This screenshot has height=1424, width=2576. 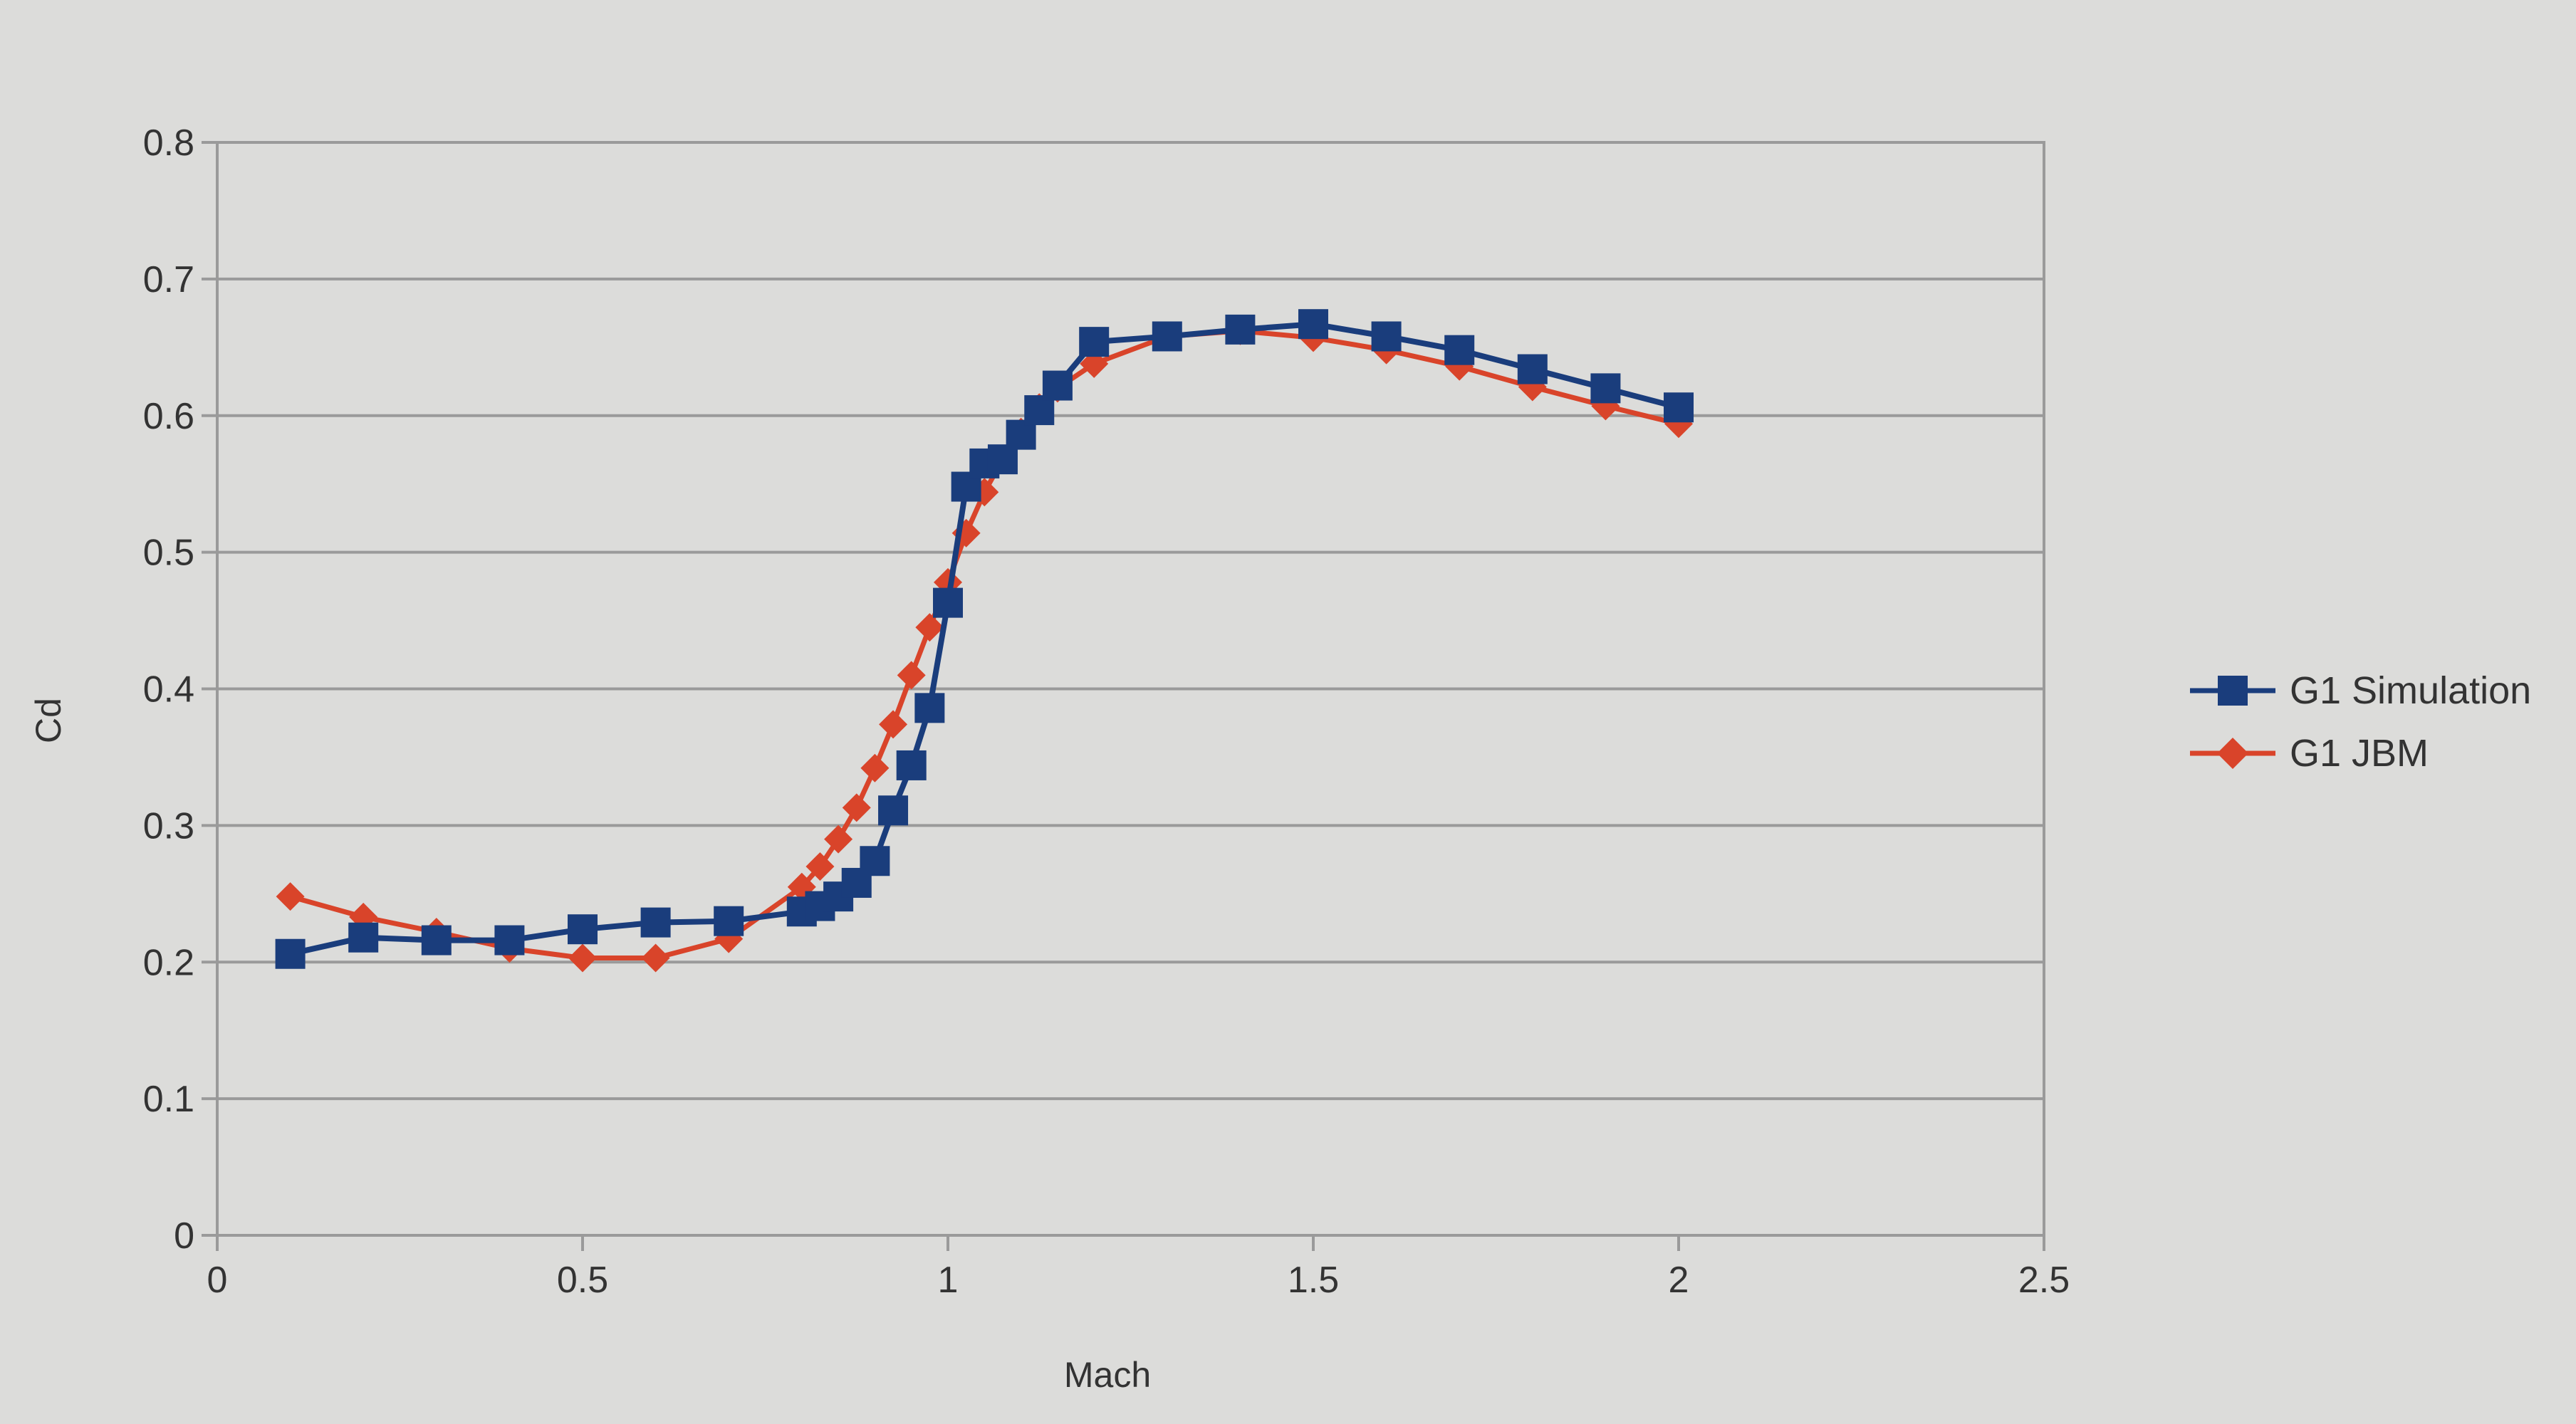 What do you see at coordinates (168, 279) in the screenshot?
I see `y-tick-label: 0.7` at bounding box center [168, 279].